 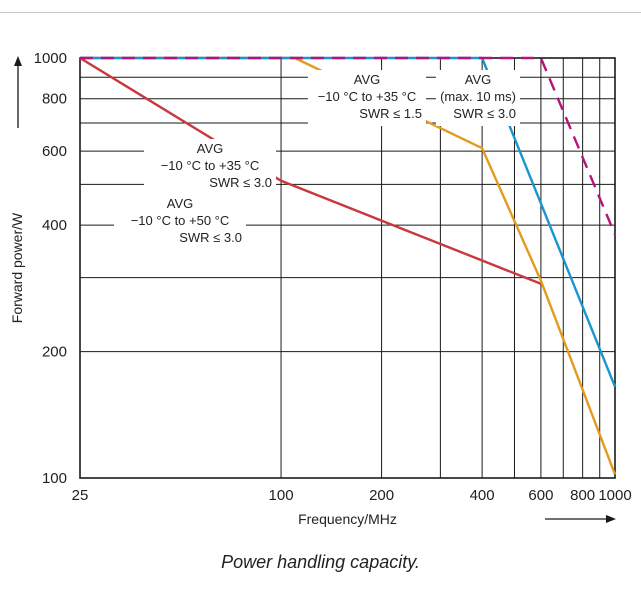 I want to click on annotation-text: −10 °C to +50 °C, so click(x=180, y=220).